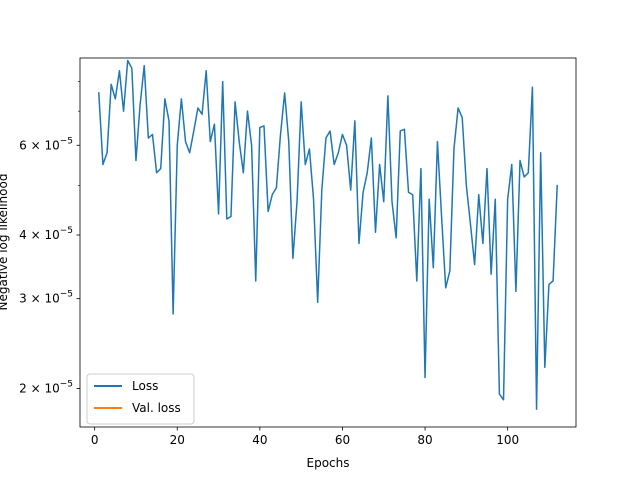  Describe the element at coordinates (140, 399) in the screenshot. I see `legend: Loss Val. loss` at that location.